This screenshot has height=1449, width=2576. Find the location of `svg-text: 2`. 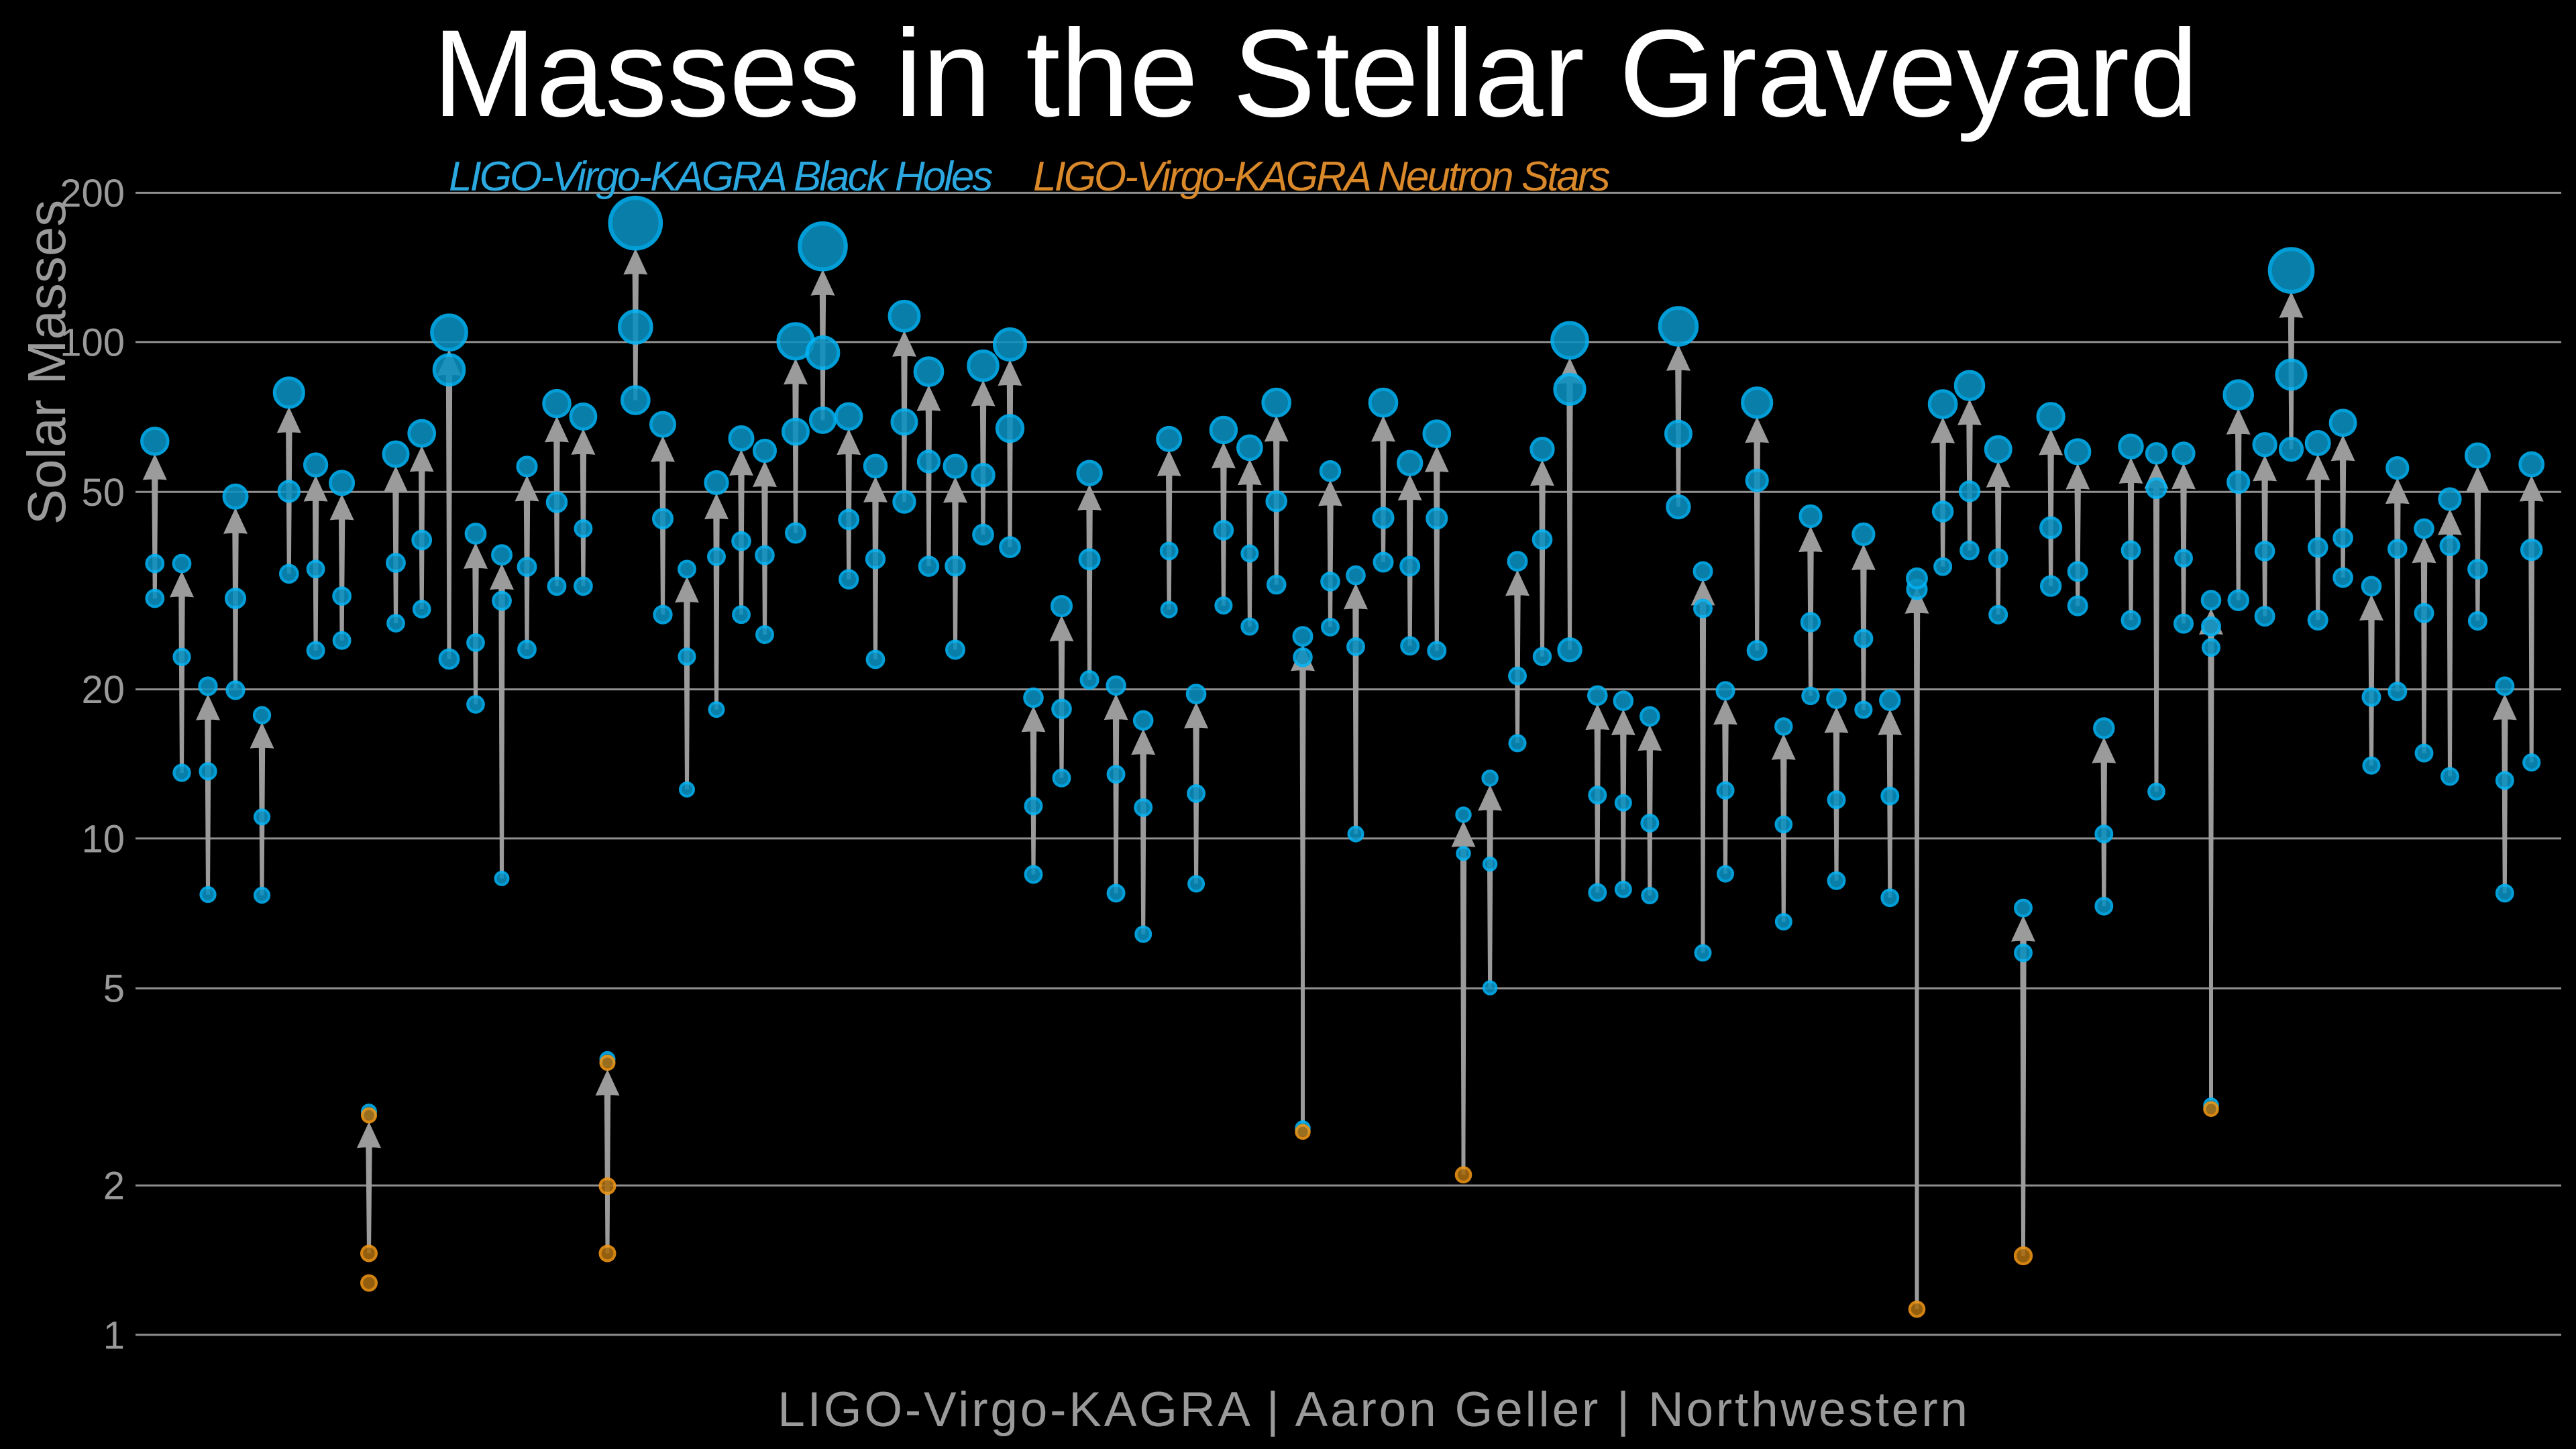

svg-text: 2 is located at coordinates (114, 1186).